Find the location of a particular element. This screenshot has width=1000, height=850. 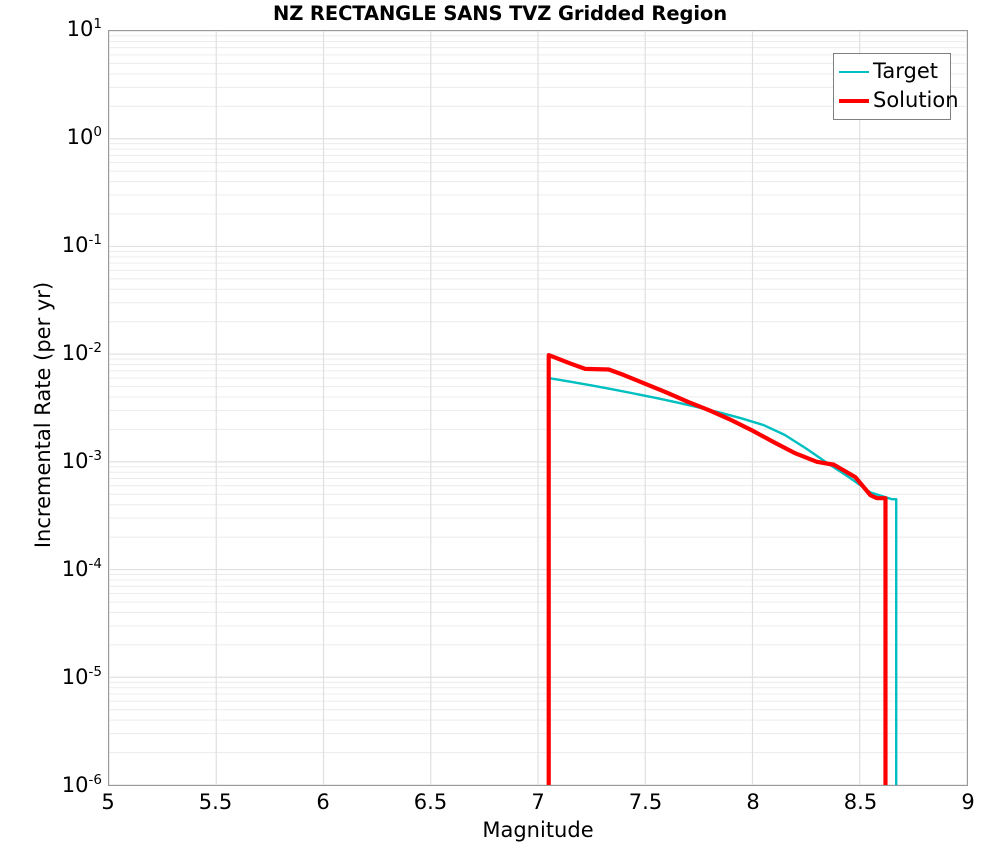

y-tick-exponent: -5 is located at coordinates (95, 672).